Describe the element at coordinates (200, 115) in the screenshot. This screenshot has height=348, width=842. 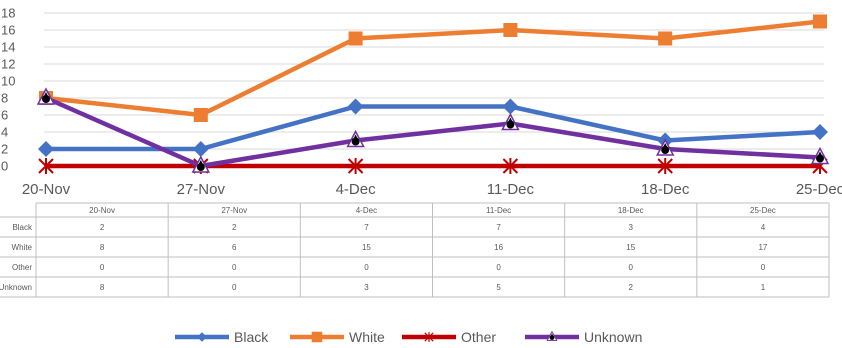
I see `white-point-27-nov` at that location.